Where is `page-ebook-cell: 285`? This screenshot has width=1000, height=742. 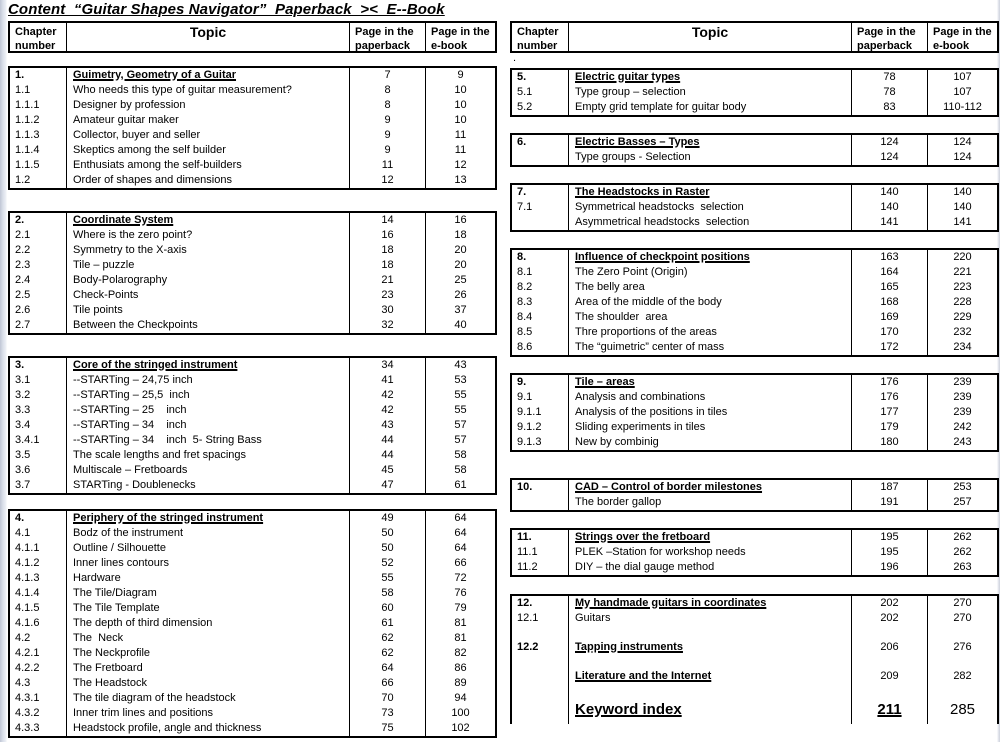 page-ebook-cell: 285 is located at coordinates (962, 711).